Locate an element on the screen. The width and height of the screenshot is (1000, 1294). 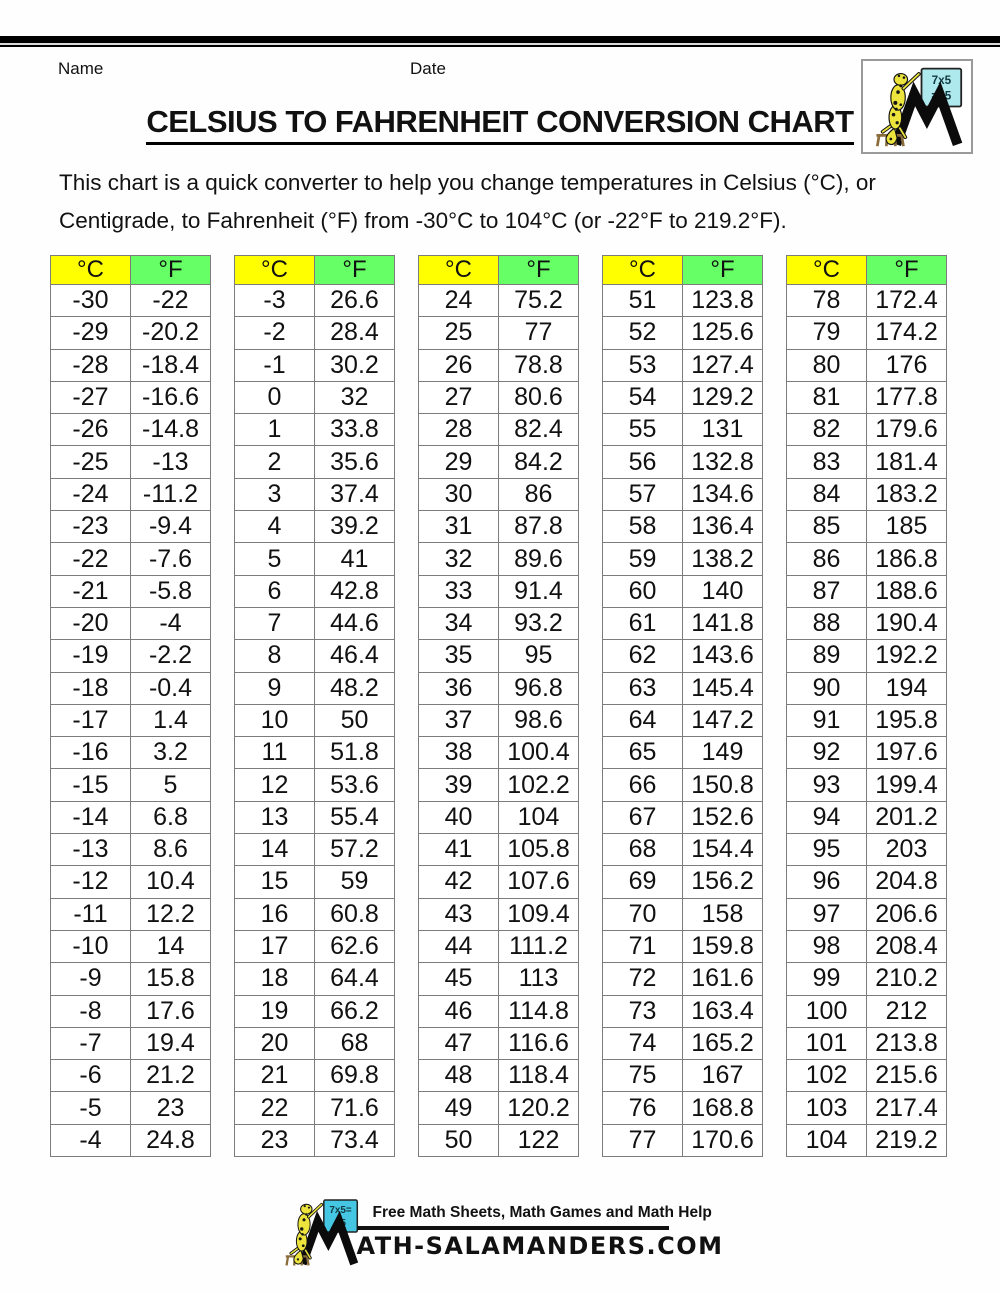
celsius-cell: 61 is located at coordinates (642, 623).